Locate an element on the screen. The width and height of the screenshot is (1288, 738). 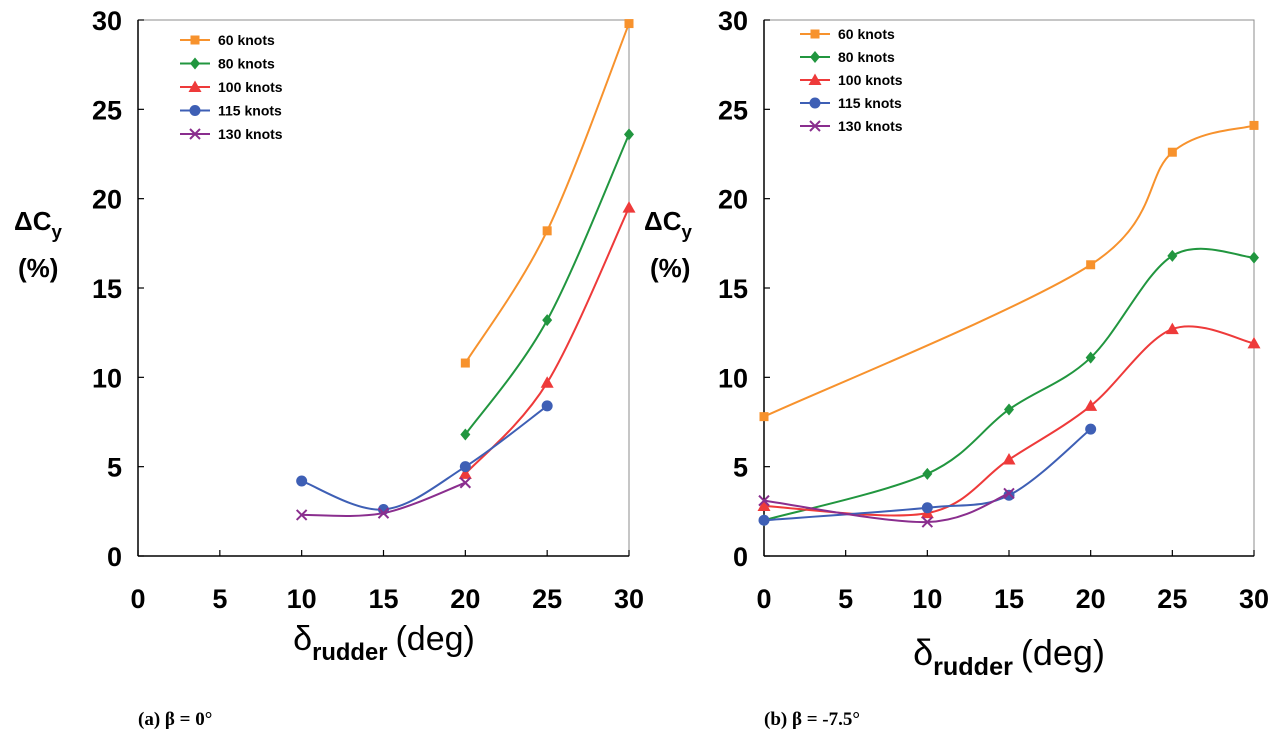
series-130-knots is located at coordinates (886, 507).